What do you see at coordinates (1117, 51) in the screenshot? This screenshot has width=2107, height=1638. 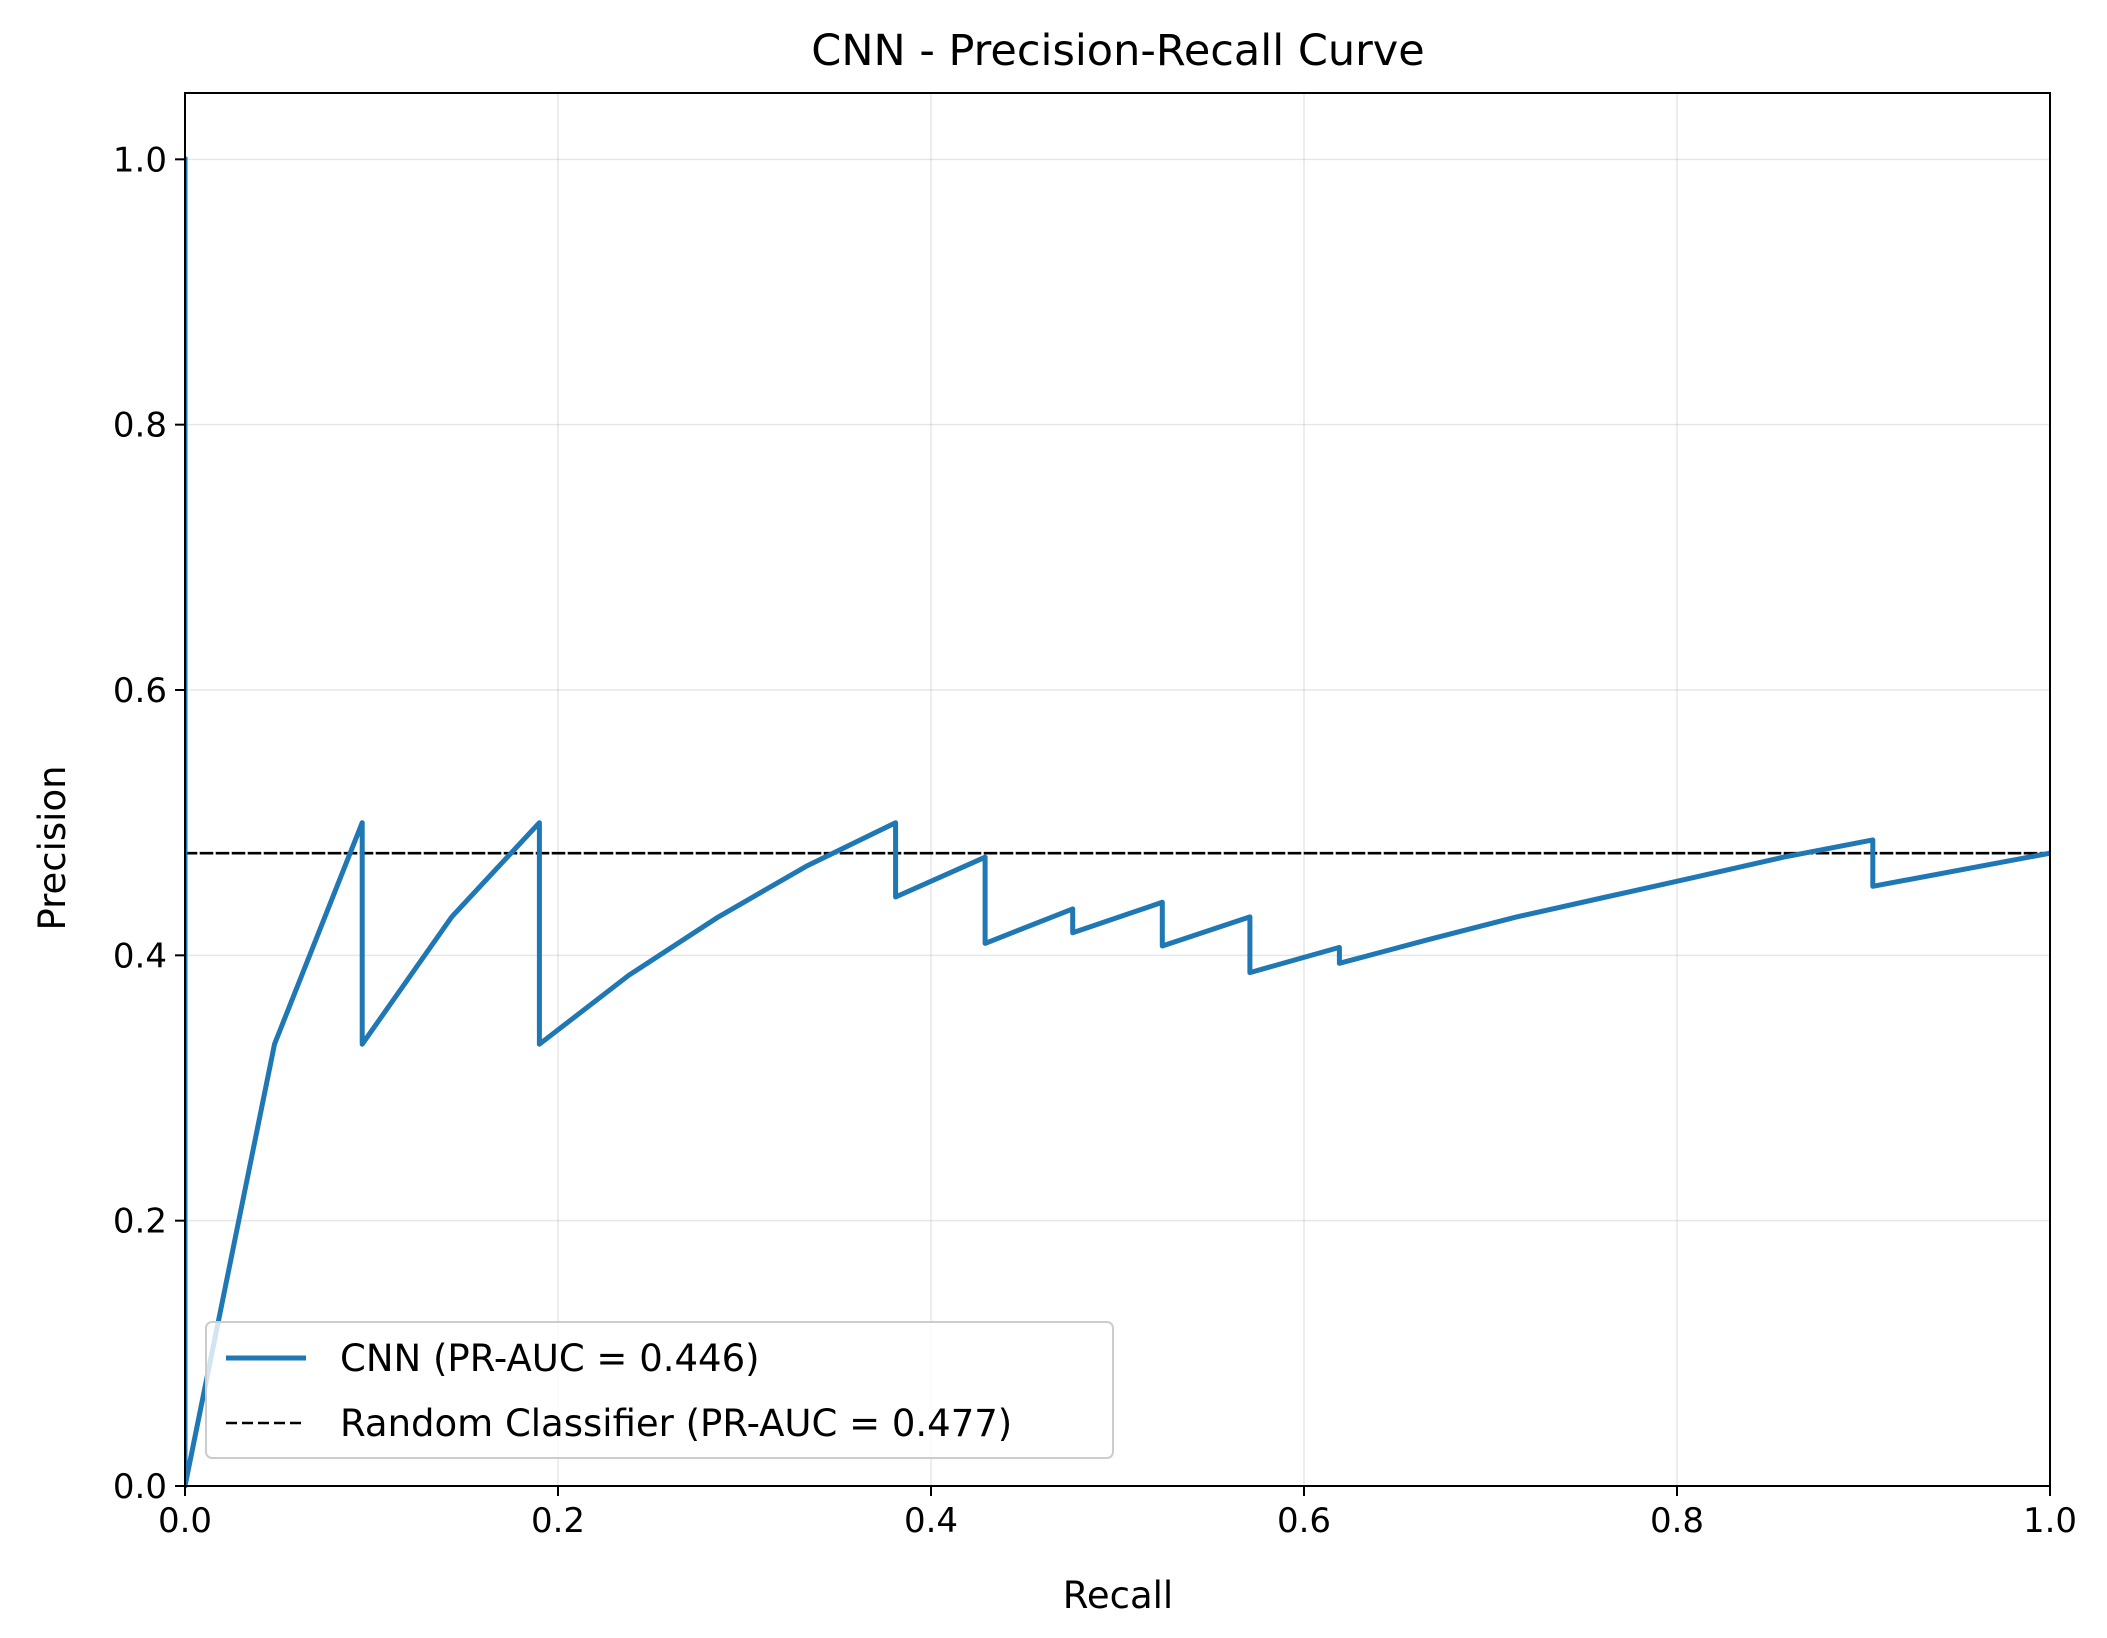 I see `chart-title: CNN - Precision-Recall Curve` at bounding box center [1117, 51].